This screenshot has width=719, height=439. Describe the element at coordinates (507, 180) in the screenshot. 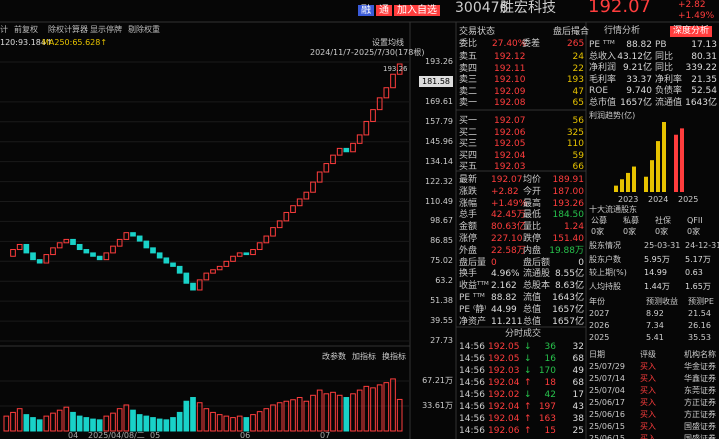

I see `label: 192.07` at that location.